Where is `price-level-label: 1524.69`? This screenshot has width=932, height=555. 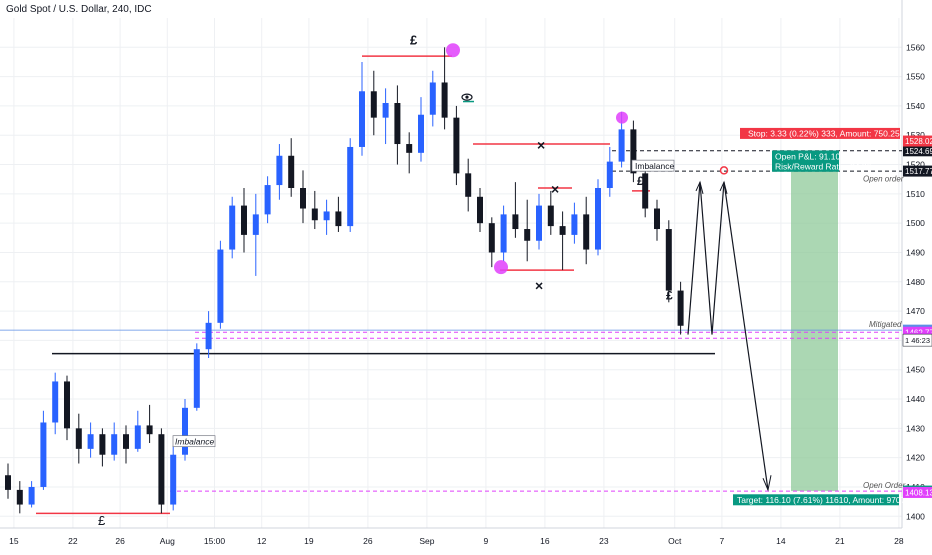 price-level-label: 1524.69 is located at coordinates (918, 151).